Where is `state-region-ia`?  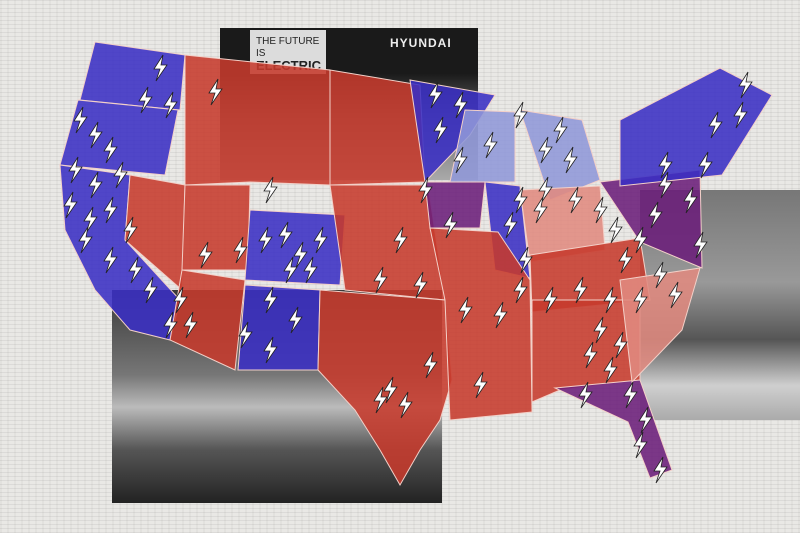 state-region-ia is located at coordinates (455, 205).